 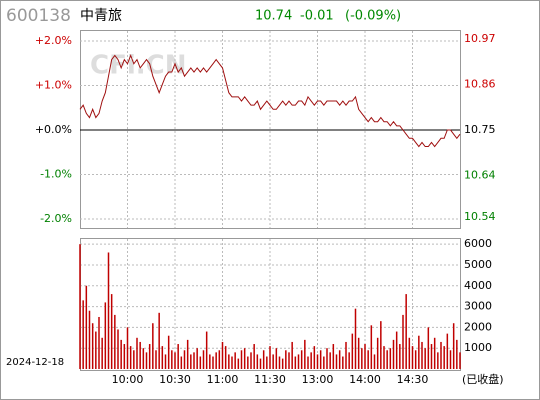 What do you see at coordinates (480, 129) in the screenshot?
I see `y2-tick-label: 10.75` at bounding box center [480, 129].